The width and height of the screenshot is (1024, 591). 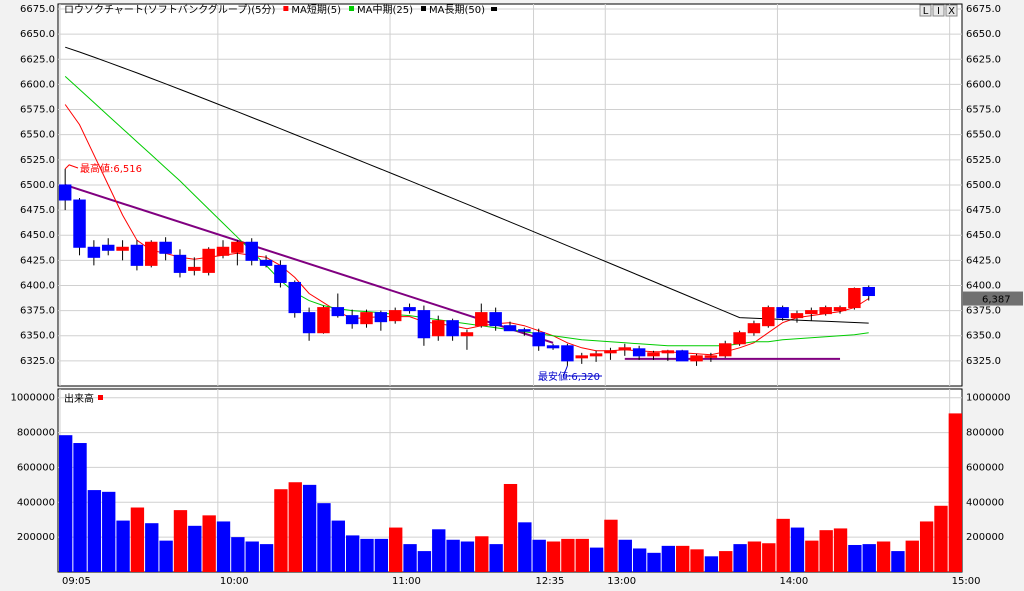 I want to click on price-y-tick-right: 6525.0, so click(x=983, y=160).